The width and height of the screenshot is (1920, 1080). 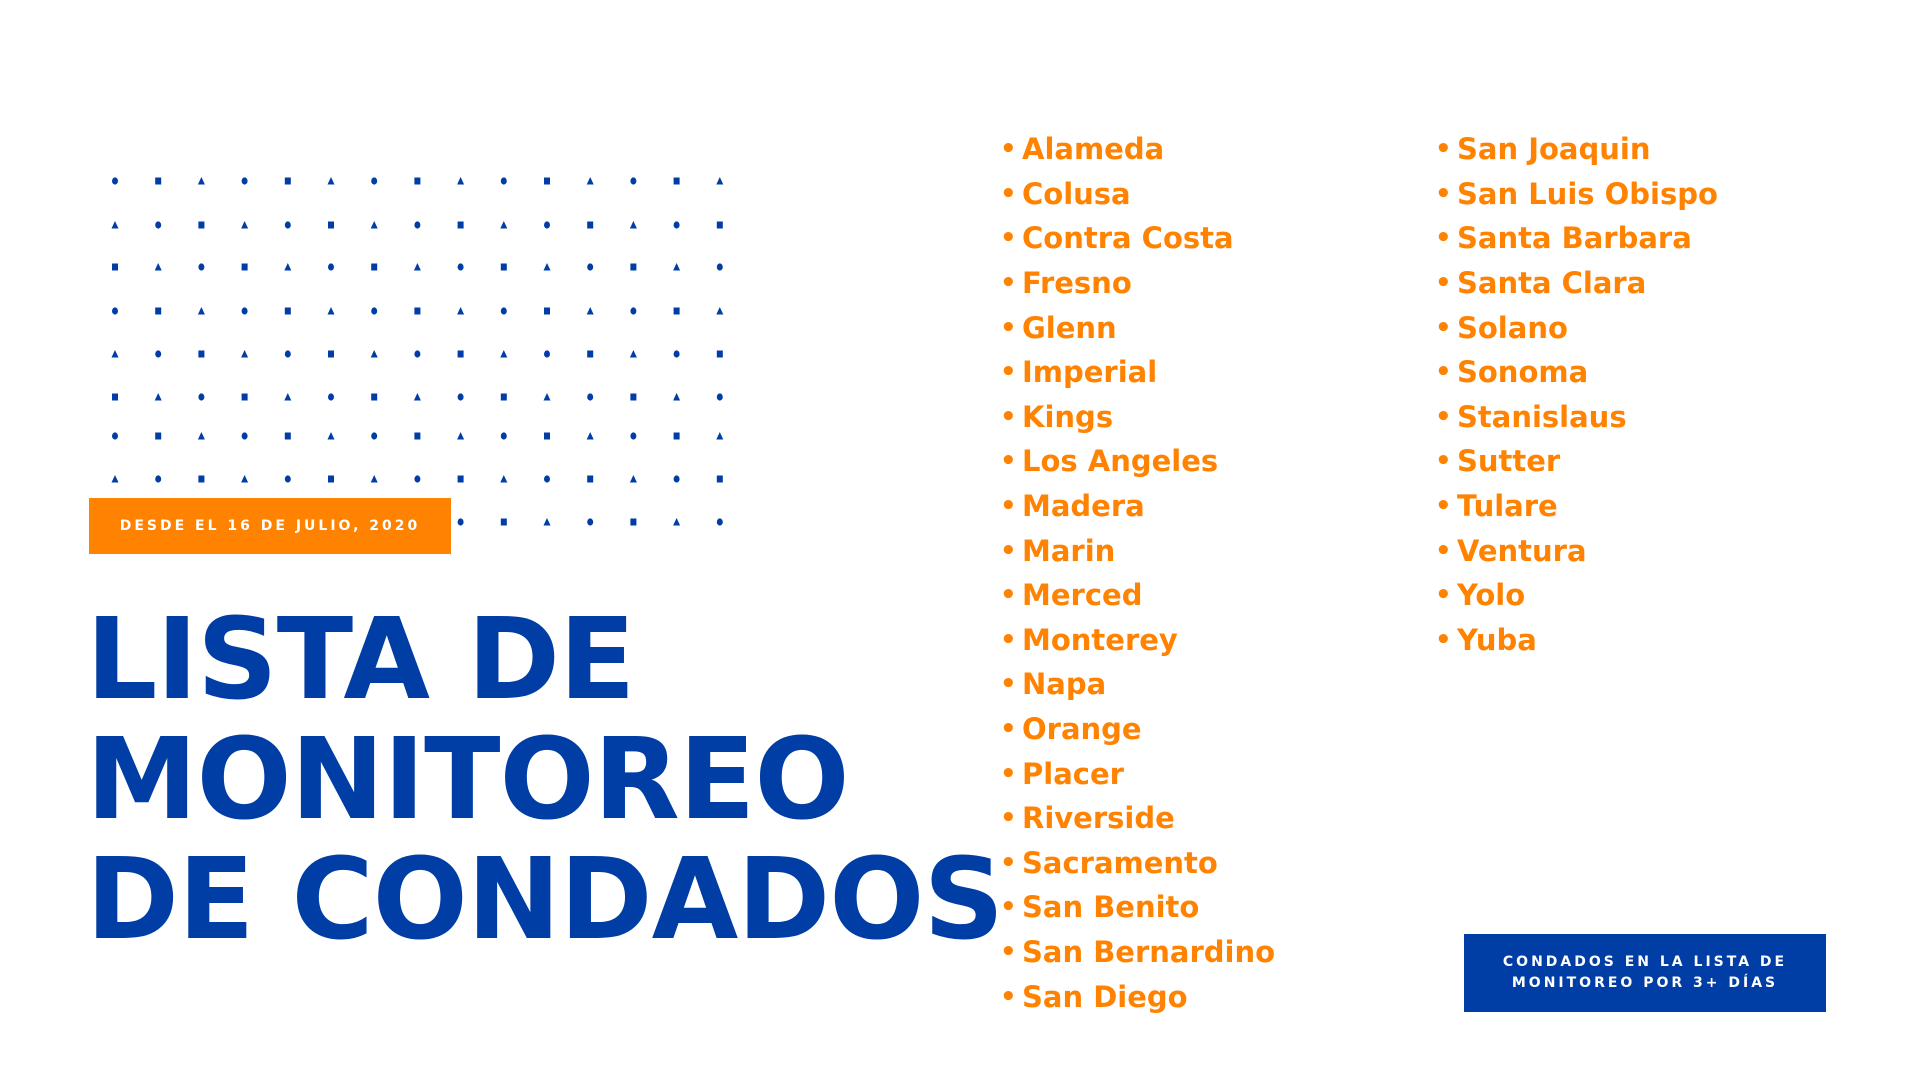 What do you see at coordinates (1507, 506) in the screenshot?
I see `county-name: Tulare` at bounding box center [1507, 506].